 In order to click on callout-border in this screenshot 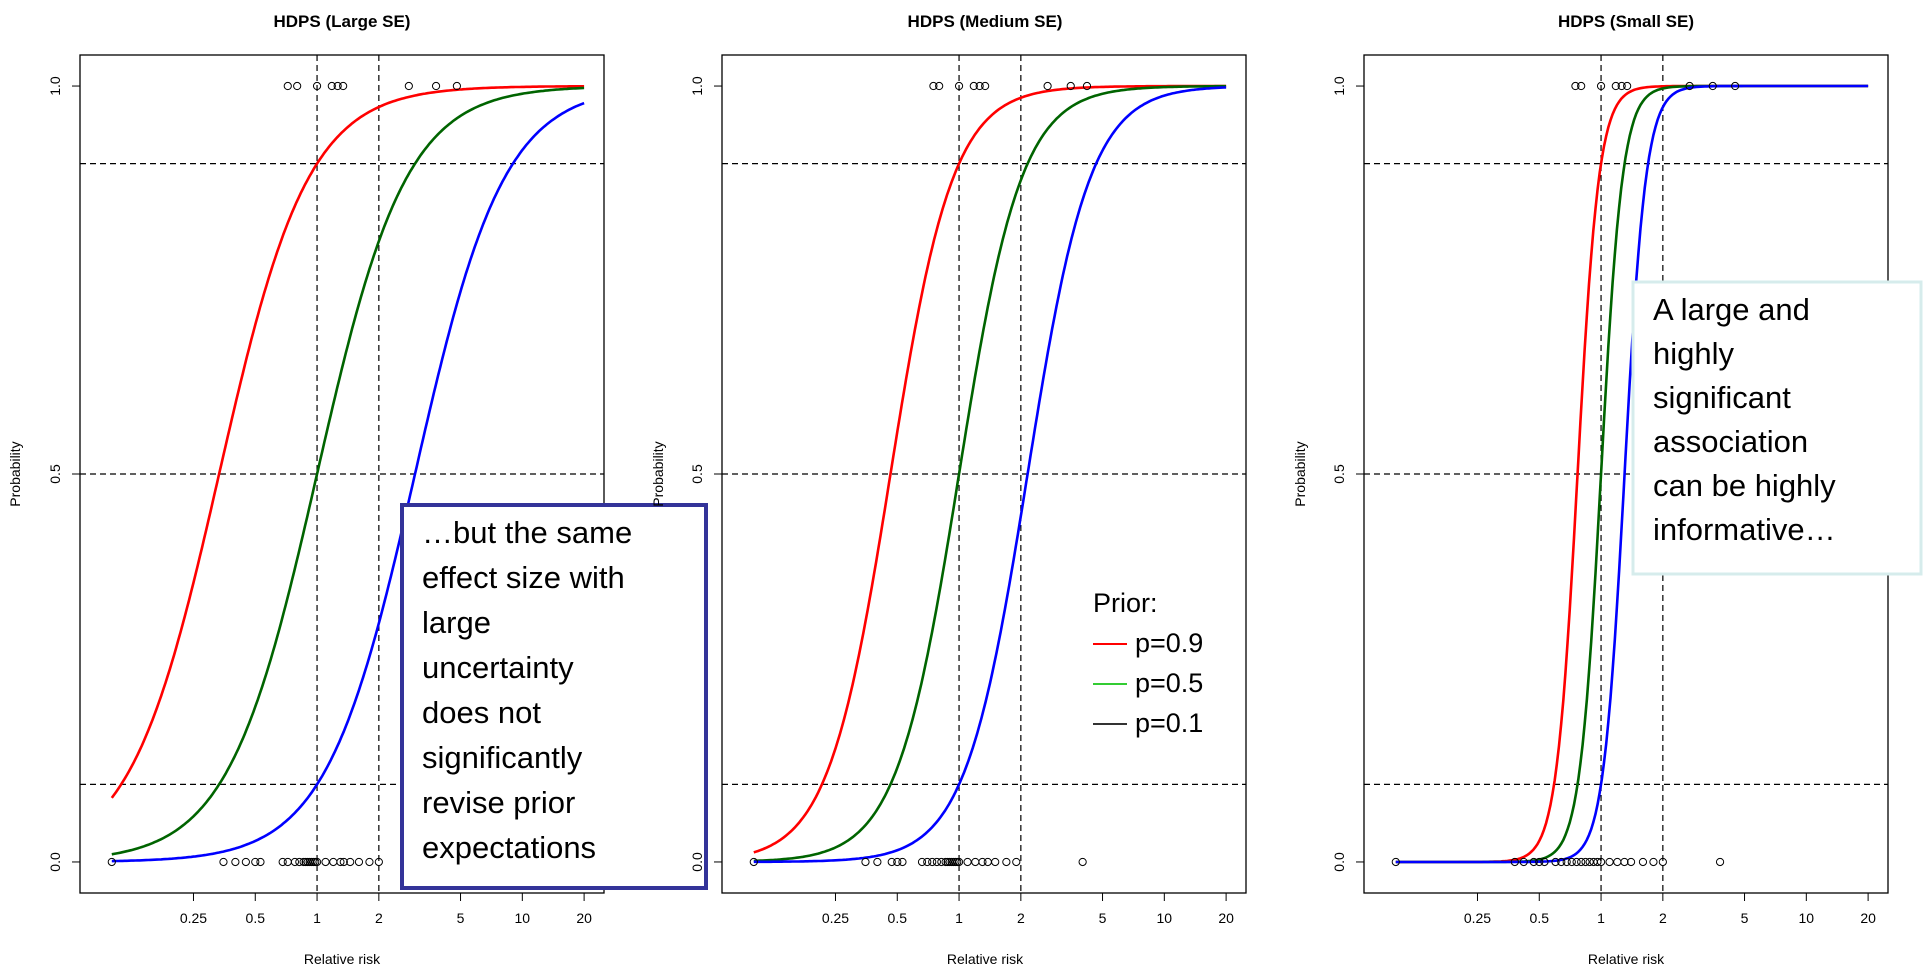, I will do `click(1777, 428)`.